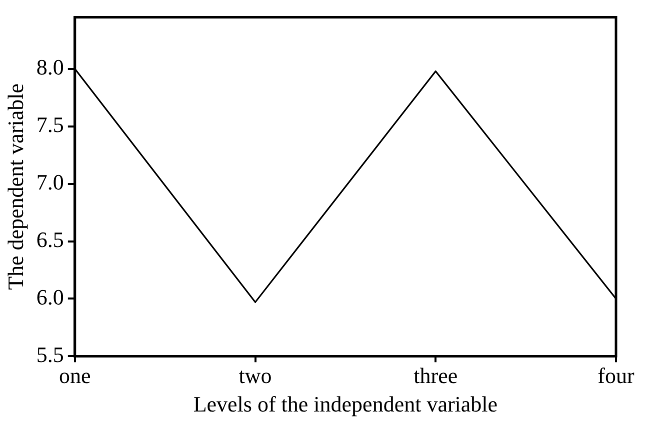 Image resolution: width=646 pixels, height=421 pixels. I want to click on x-tick-label: three, so click(436, 375).